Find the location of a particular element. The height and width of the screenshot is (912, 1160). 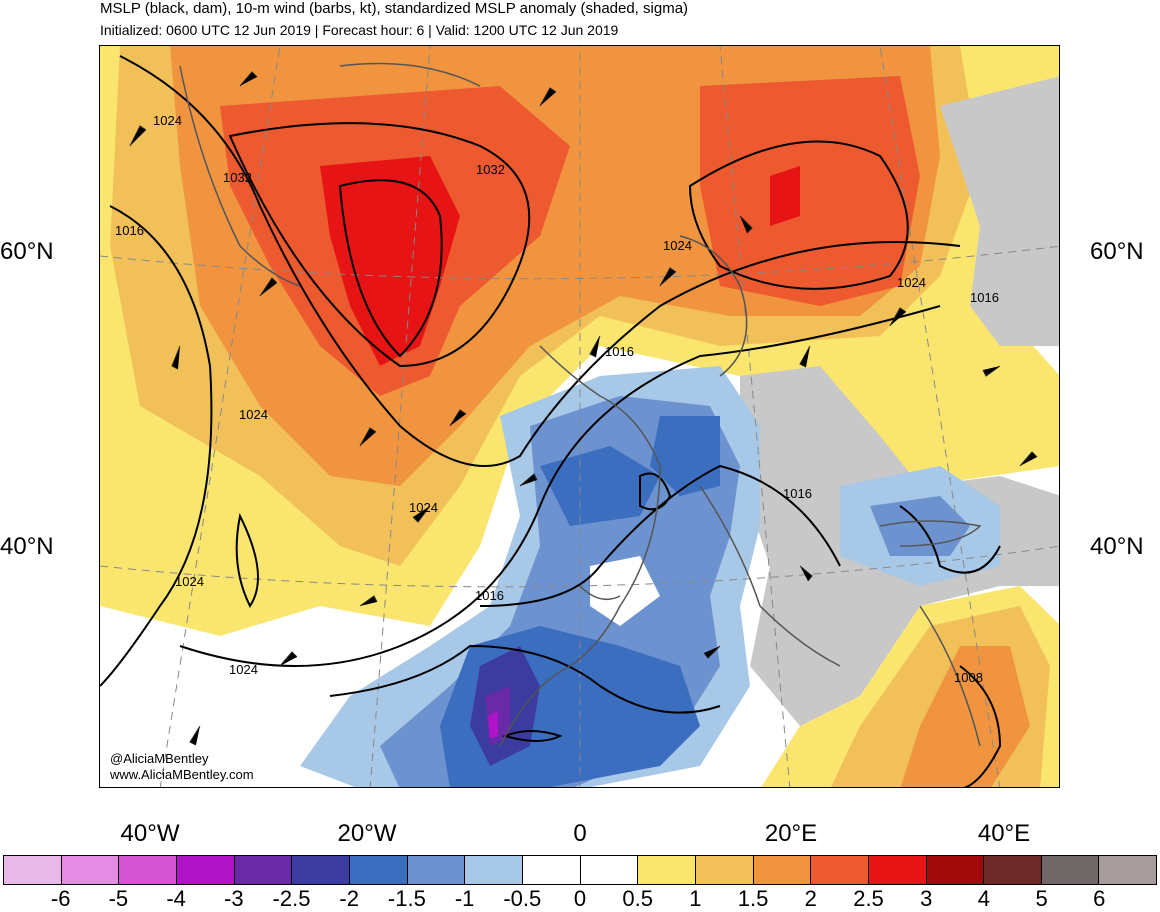

colorbar-tick-label: -1 is located at coordinates (464, 898).